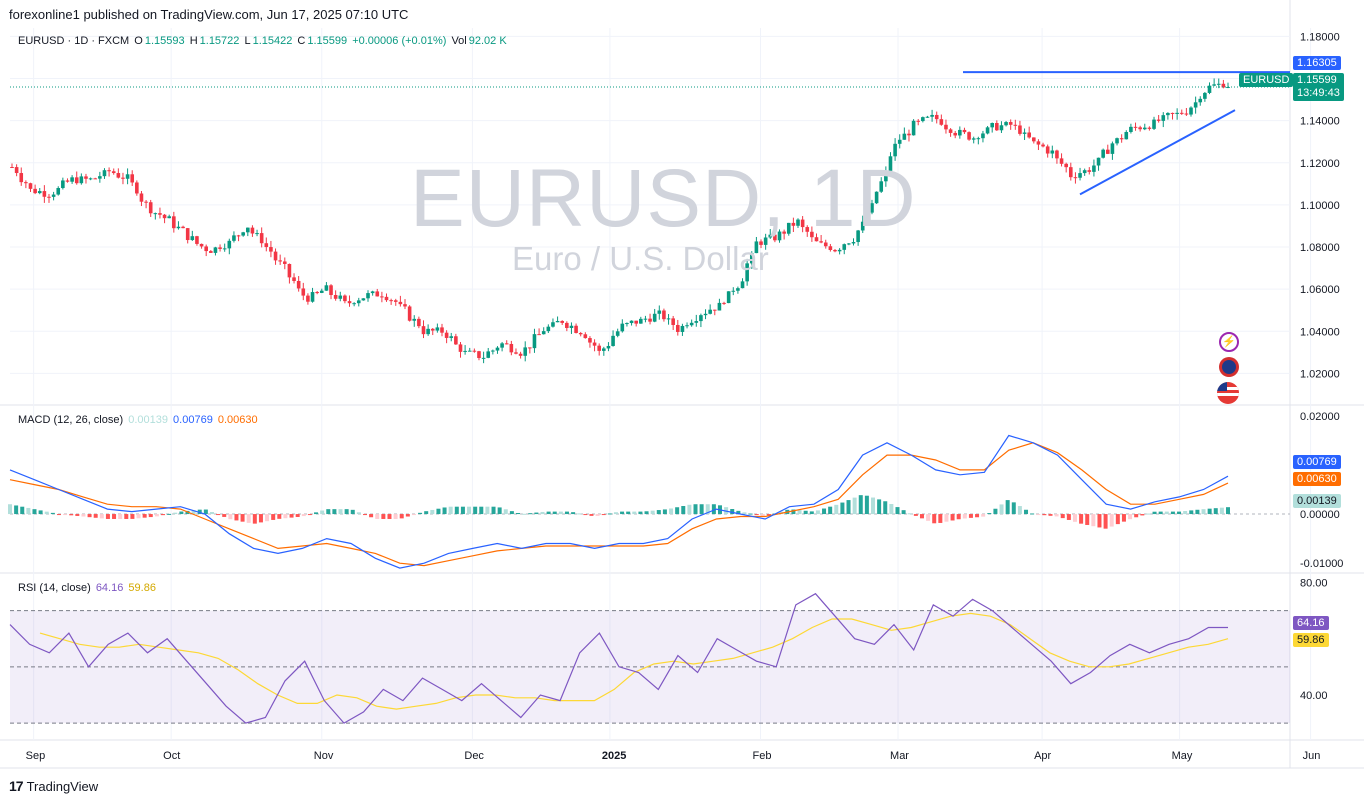 This screenshot has height=804, width=1364. I want to click on watermark-title: EURUSD, 1D, so click(663, 198).